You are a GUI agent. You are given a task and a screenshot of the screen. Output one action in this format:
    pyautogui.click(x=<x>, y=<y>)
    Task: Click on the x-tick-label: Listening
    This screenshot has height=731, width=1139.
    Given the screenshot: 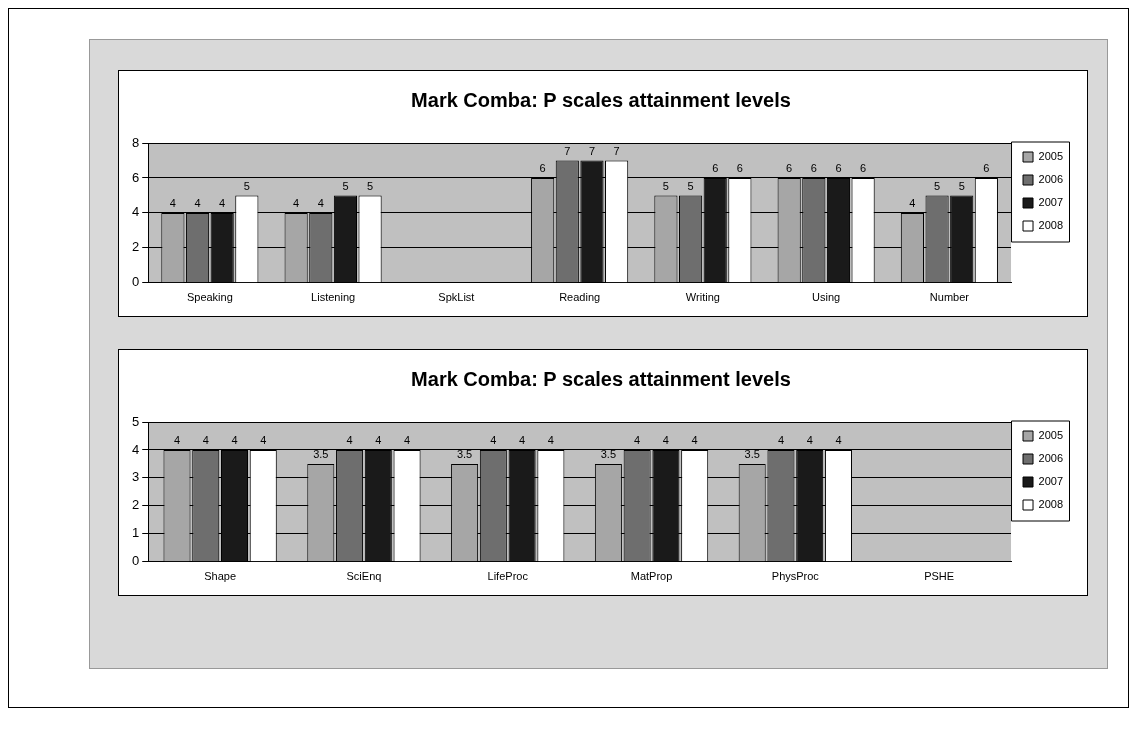 What is the action you would take?
    pyautogui.click(x=333, y=297)
    